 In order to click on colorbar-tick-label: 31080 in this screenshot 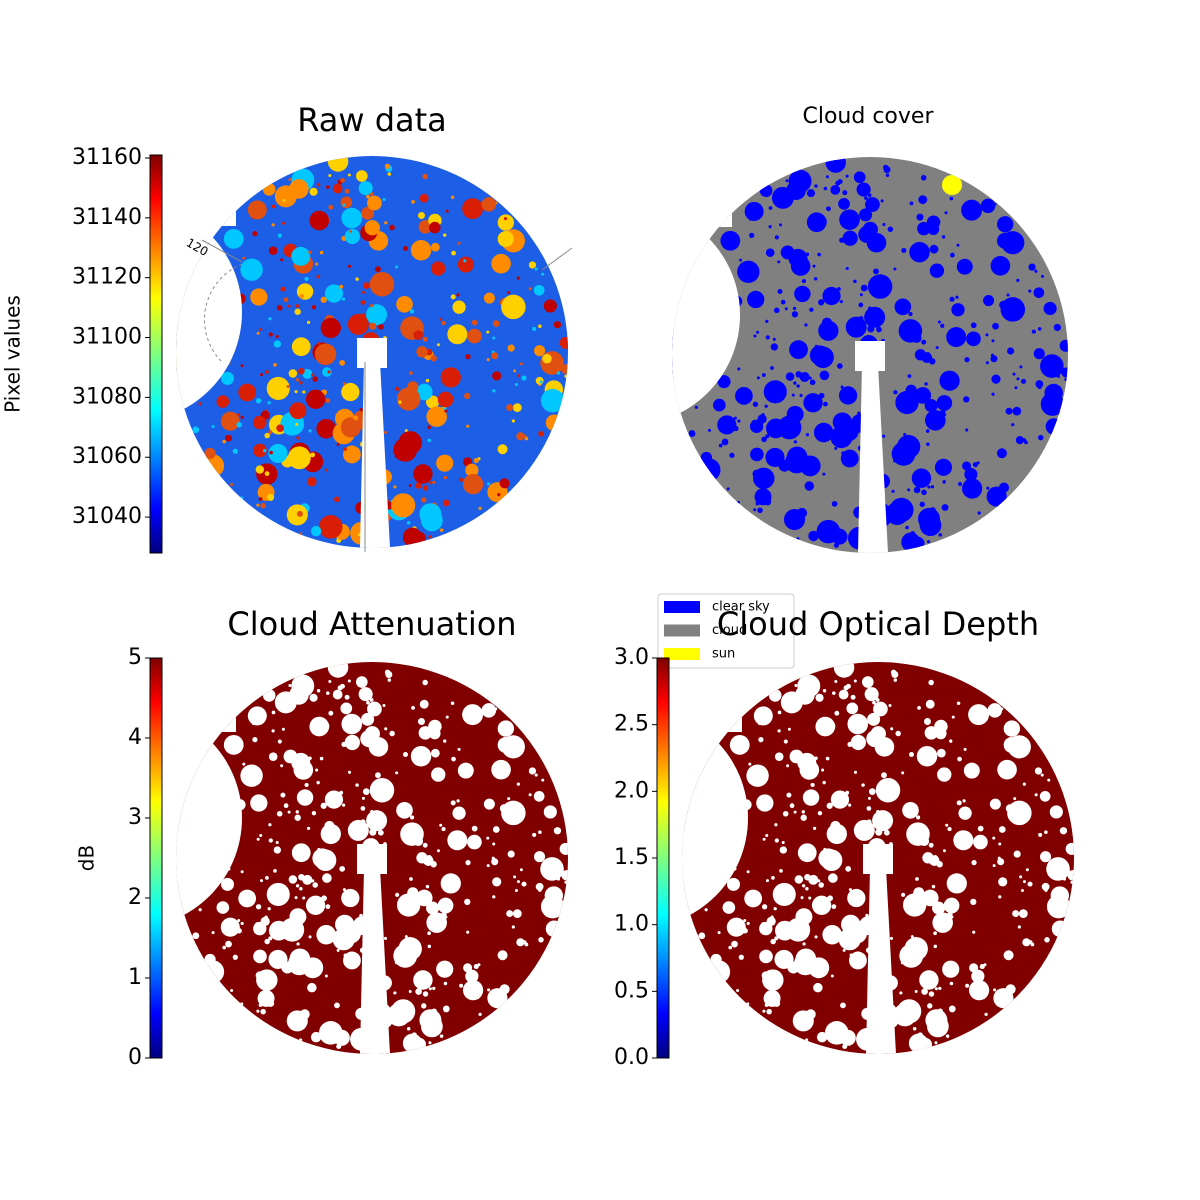, I will do `click(107, 396)`.